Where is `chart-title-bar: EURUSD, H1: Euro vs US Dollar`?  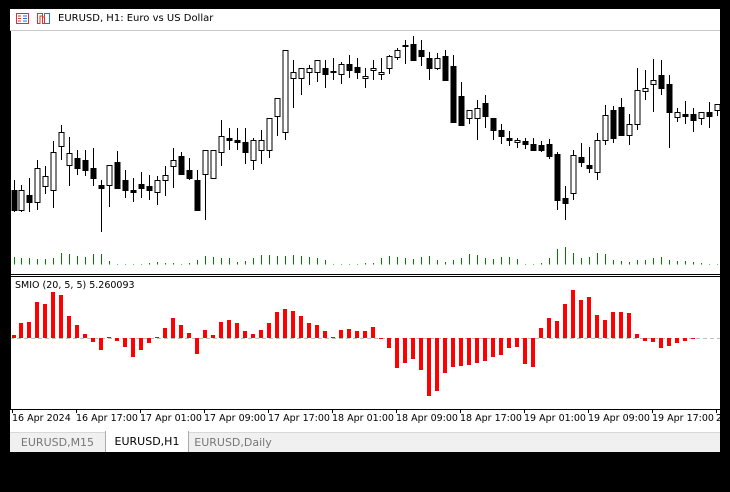
chart-title-bar: EURUSD, H1: Euro vs US Dollar is located at coordinates (365, 20).